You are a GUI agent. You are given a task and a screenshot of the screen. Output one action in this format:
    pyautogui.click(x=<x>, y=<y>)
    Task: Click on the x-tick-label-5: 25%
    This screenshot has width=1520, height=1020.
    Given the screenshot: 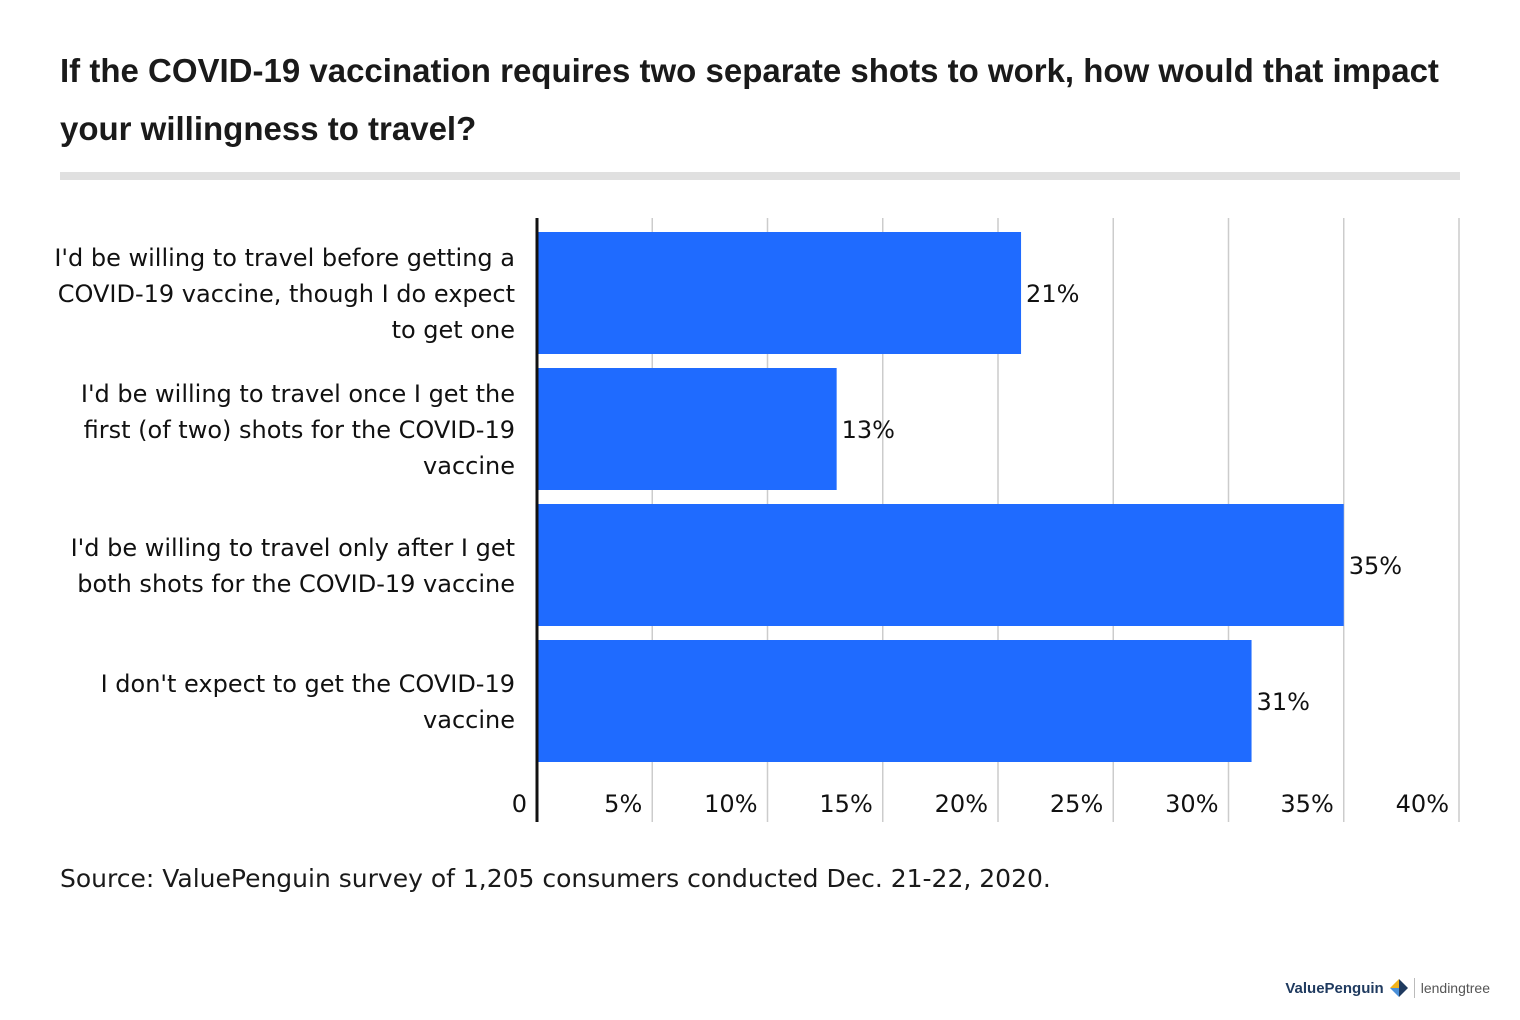 What is the action you would take?
    pyautogui.click(x=1076, y=804)
    